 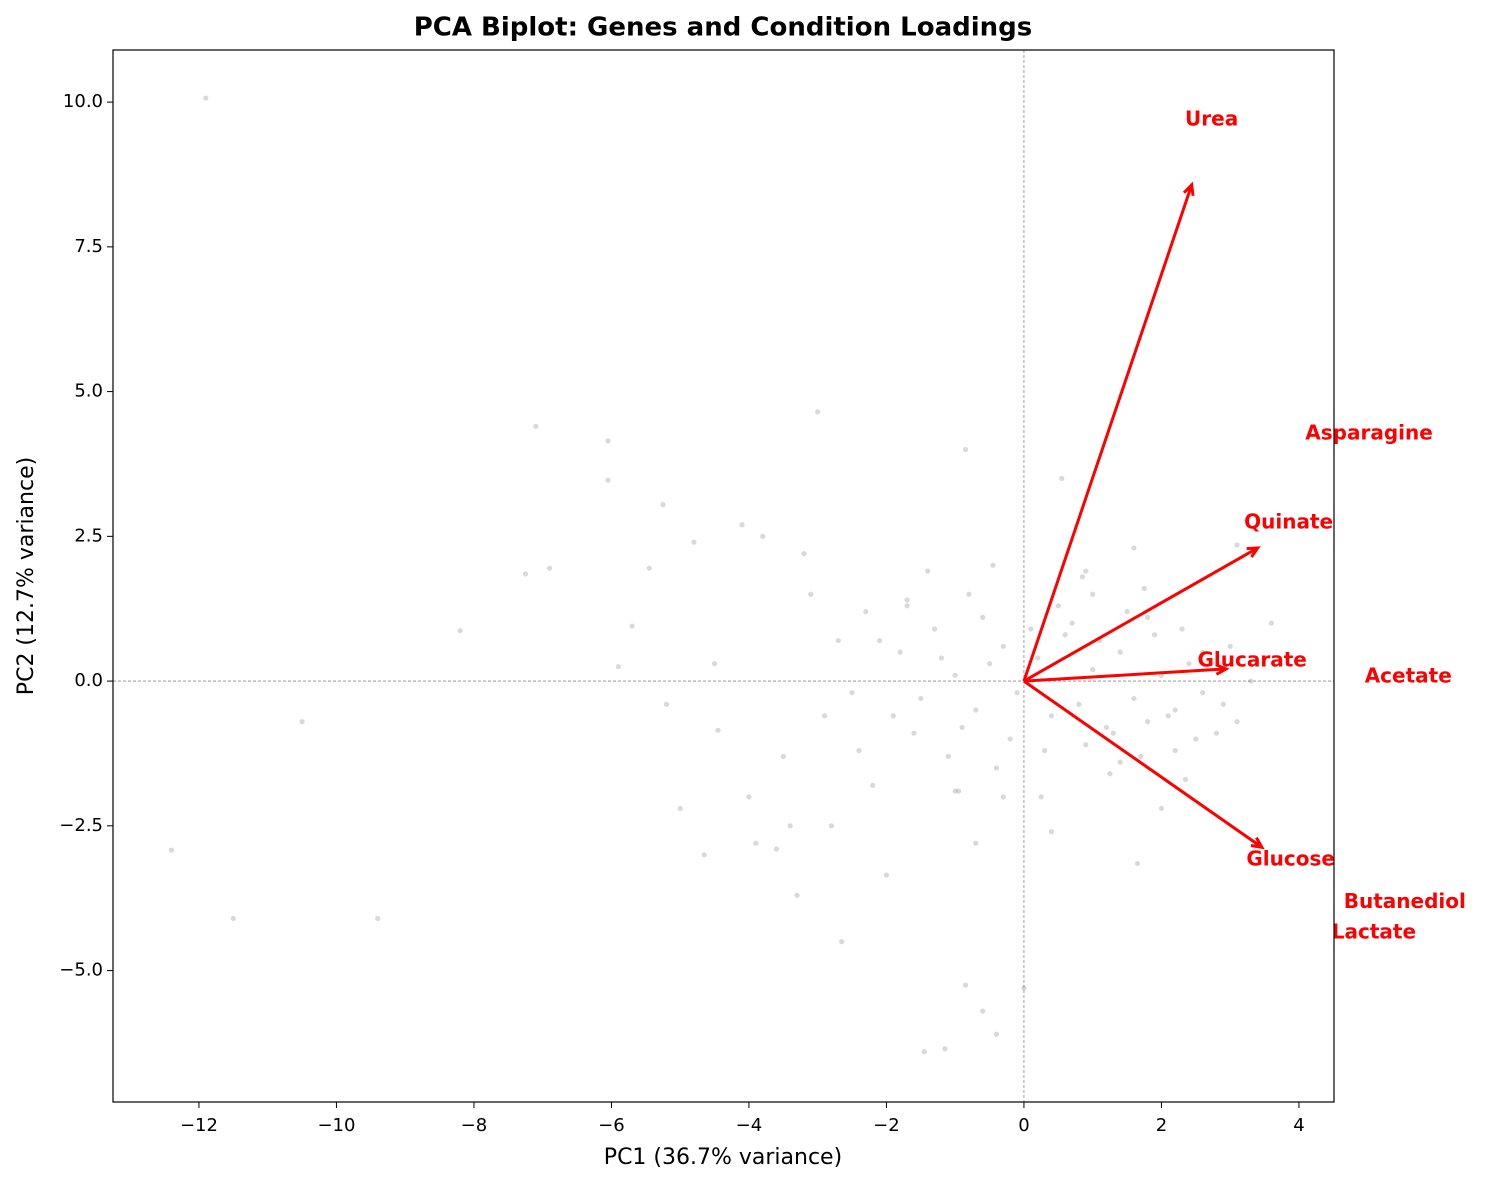 What do you see at coordinates (83, 101) in the screenshot?
I see `y-tick-label: 10.0` at bounding box center [83, 101].